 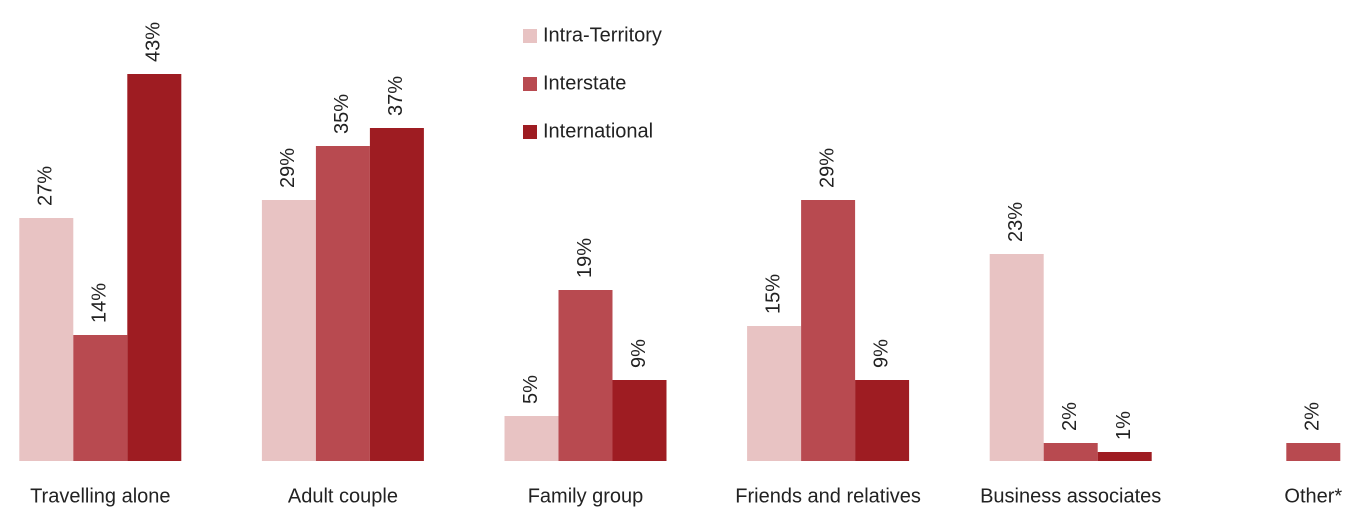 I want to click on legend-label: Interstate, so click(x=584, y=83).